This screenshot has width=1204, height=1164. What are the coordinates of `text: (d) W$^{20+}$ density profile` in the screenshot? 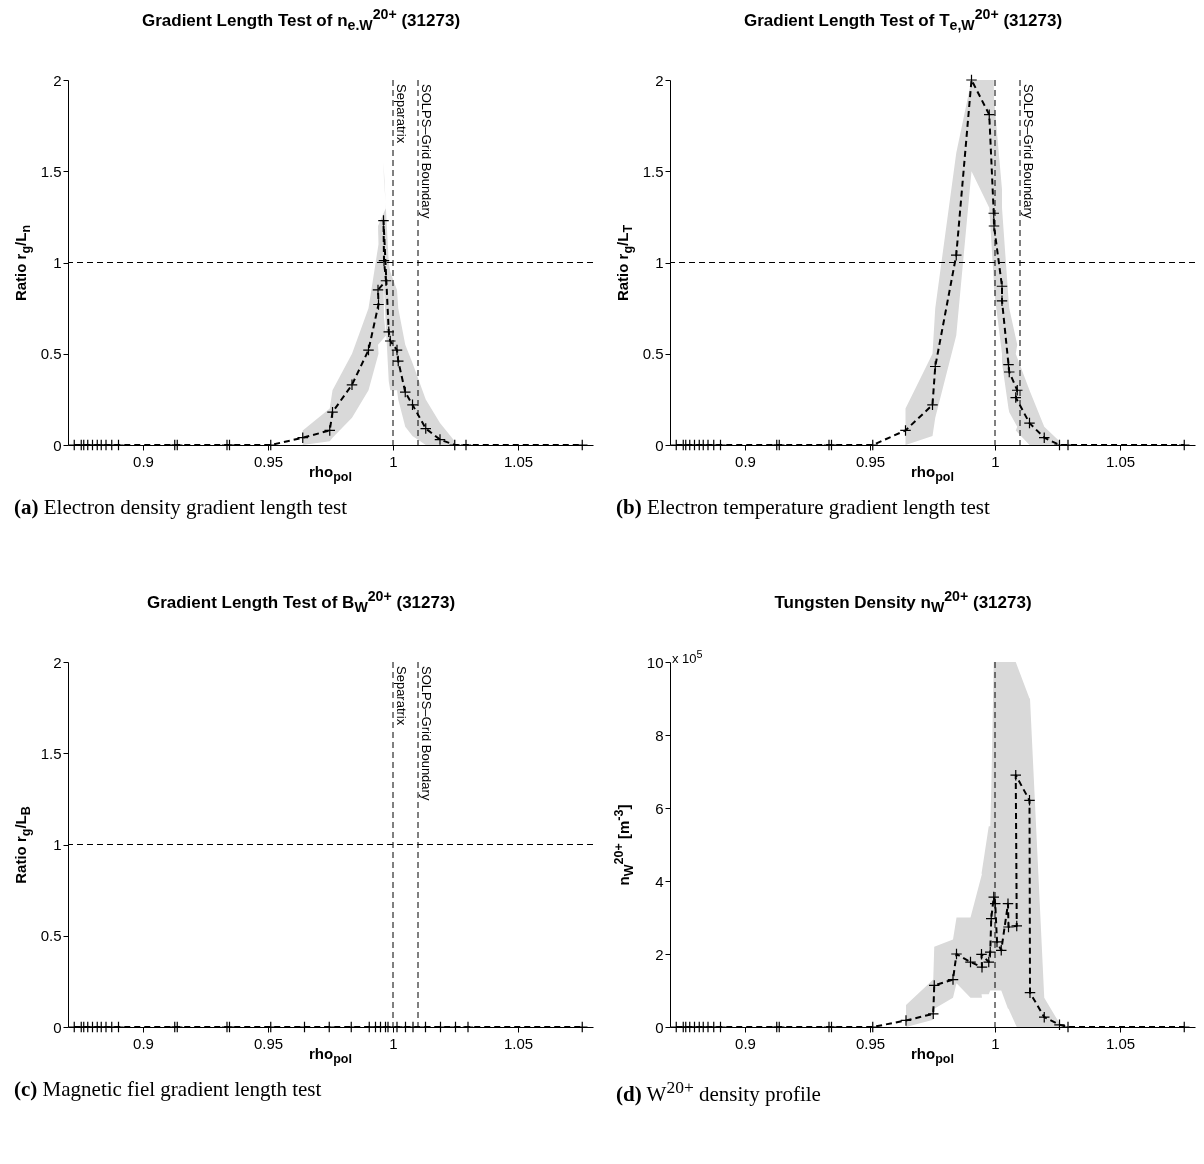 It's located at (718, 1092).